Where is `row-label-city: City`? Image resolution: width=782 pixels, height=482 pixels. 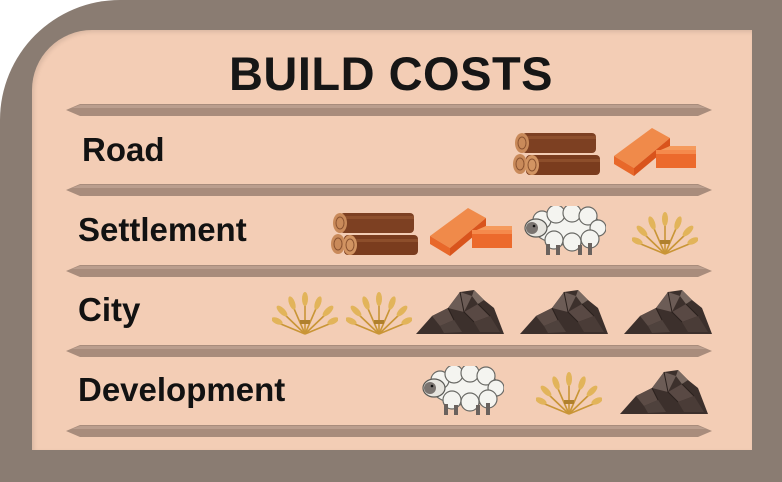 row-label-city: City is located at coordinates (109, 309).